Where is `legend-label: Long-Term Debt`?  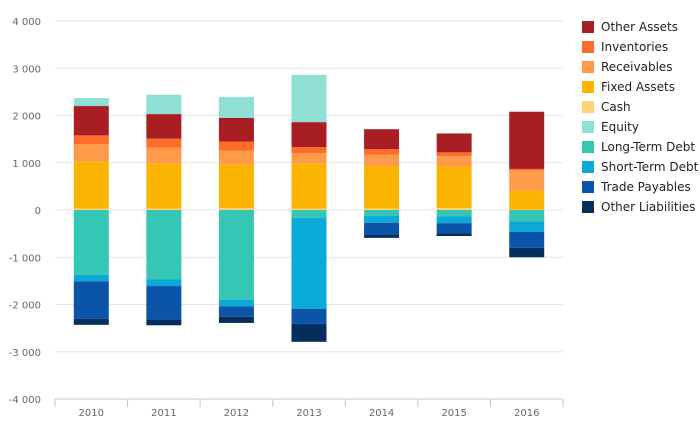
legend-label: Long-Term Debt is located at coordinates (648, 147).